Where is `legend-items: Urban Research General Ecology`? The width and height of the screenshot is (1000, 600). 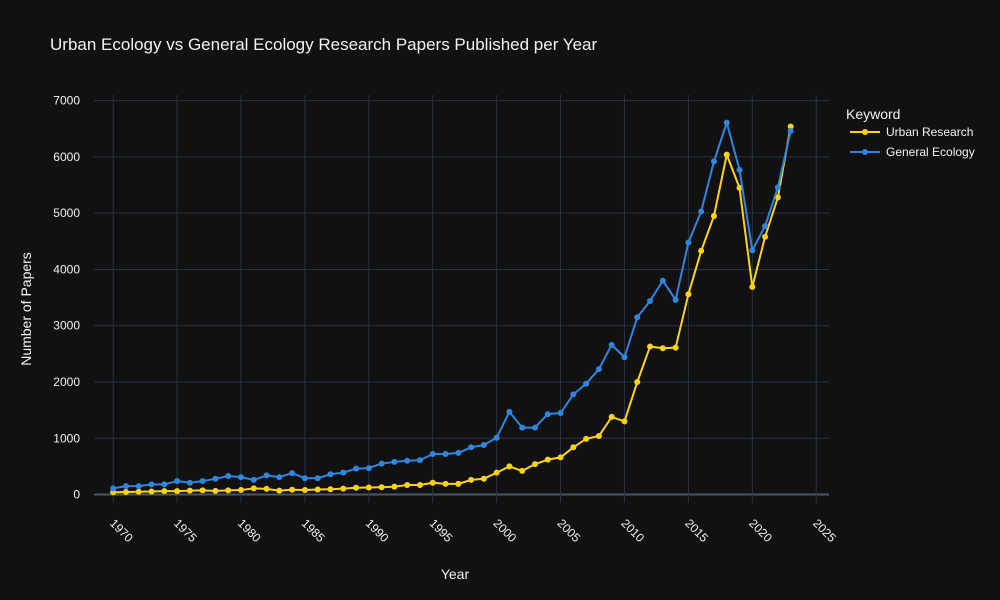
legend-items: Urban Research General Ecology is located at coordinates (912, 142).